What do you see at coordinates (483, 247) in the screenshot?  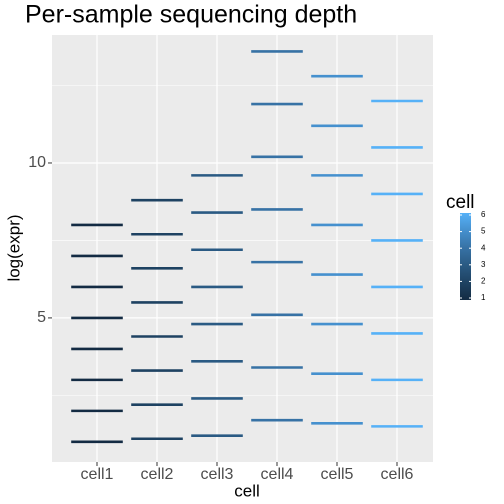 I see `legend-label: 4` at bounding box center [483, 247].